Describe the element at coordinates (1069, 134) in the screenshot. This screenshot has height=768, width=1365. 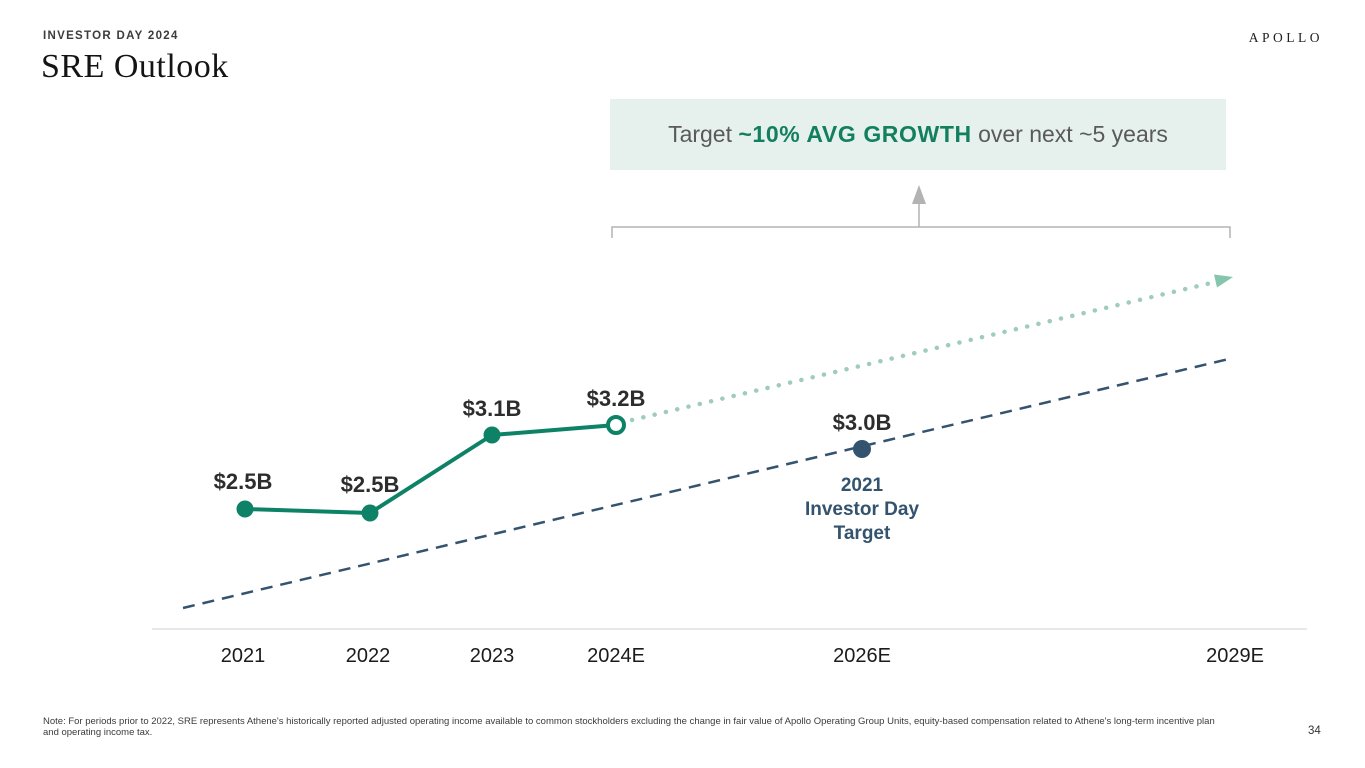
I see `banner-suffix: over next ~5 years` at that location.